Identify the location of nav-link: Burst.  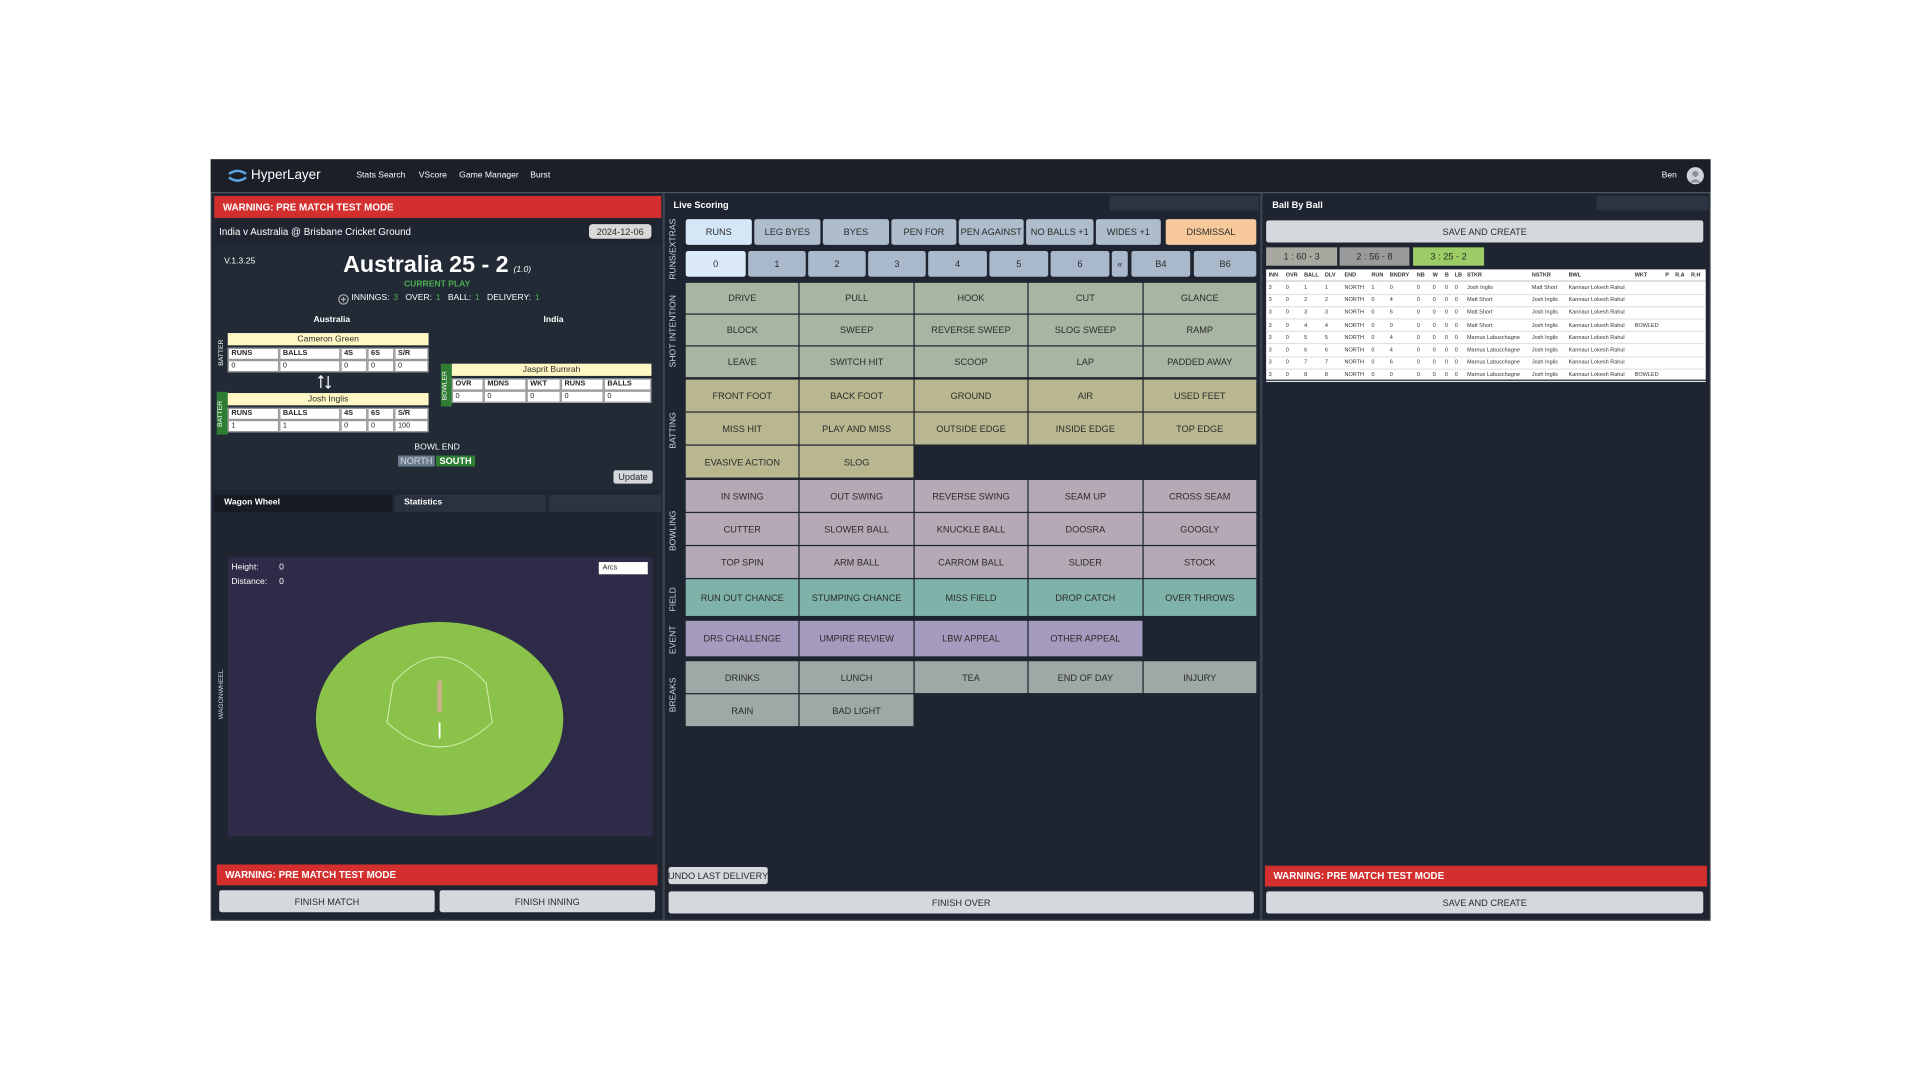
(540, 176).